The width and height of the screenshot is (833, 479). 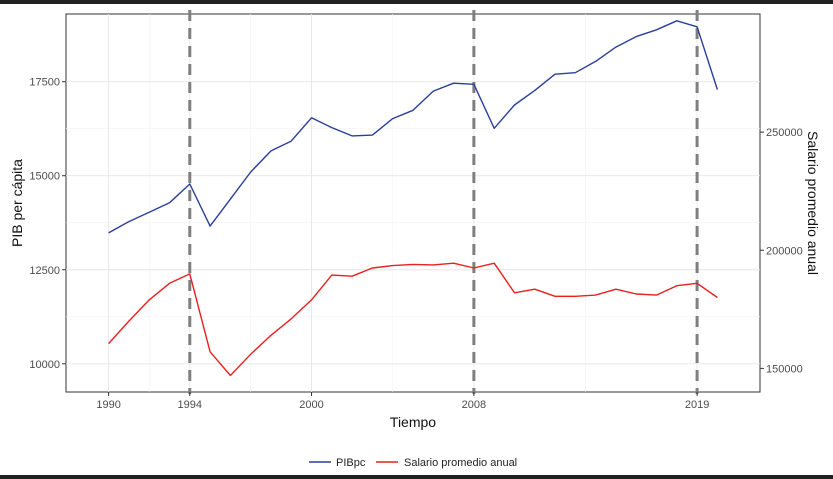 What do you see at coordinates (784, 251) in the screenshot?
I see `y2-tick-label: 200000` at bounding box center [784, 251].